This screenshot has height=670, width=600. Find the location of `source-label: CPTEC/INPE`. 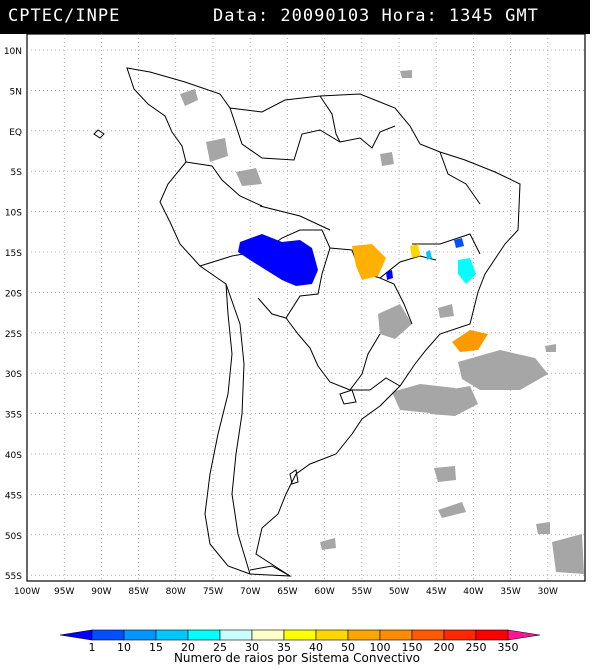

source-label: CPTEC/INPE is located at coordinates (64, 16).